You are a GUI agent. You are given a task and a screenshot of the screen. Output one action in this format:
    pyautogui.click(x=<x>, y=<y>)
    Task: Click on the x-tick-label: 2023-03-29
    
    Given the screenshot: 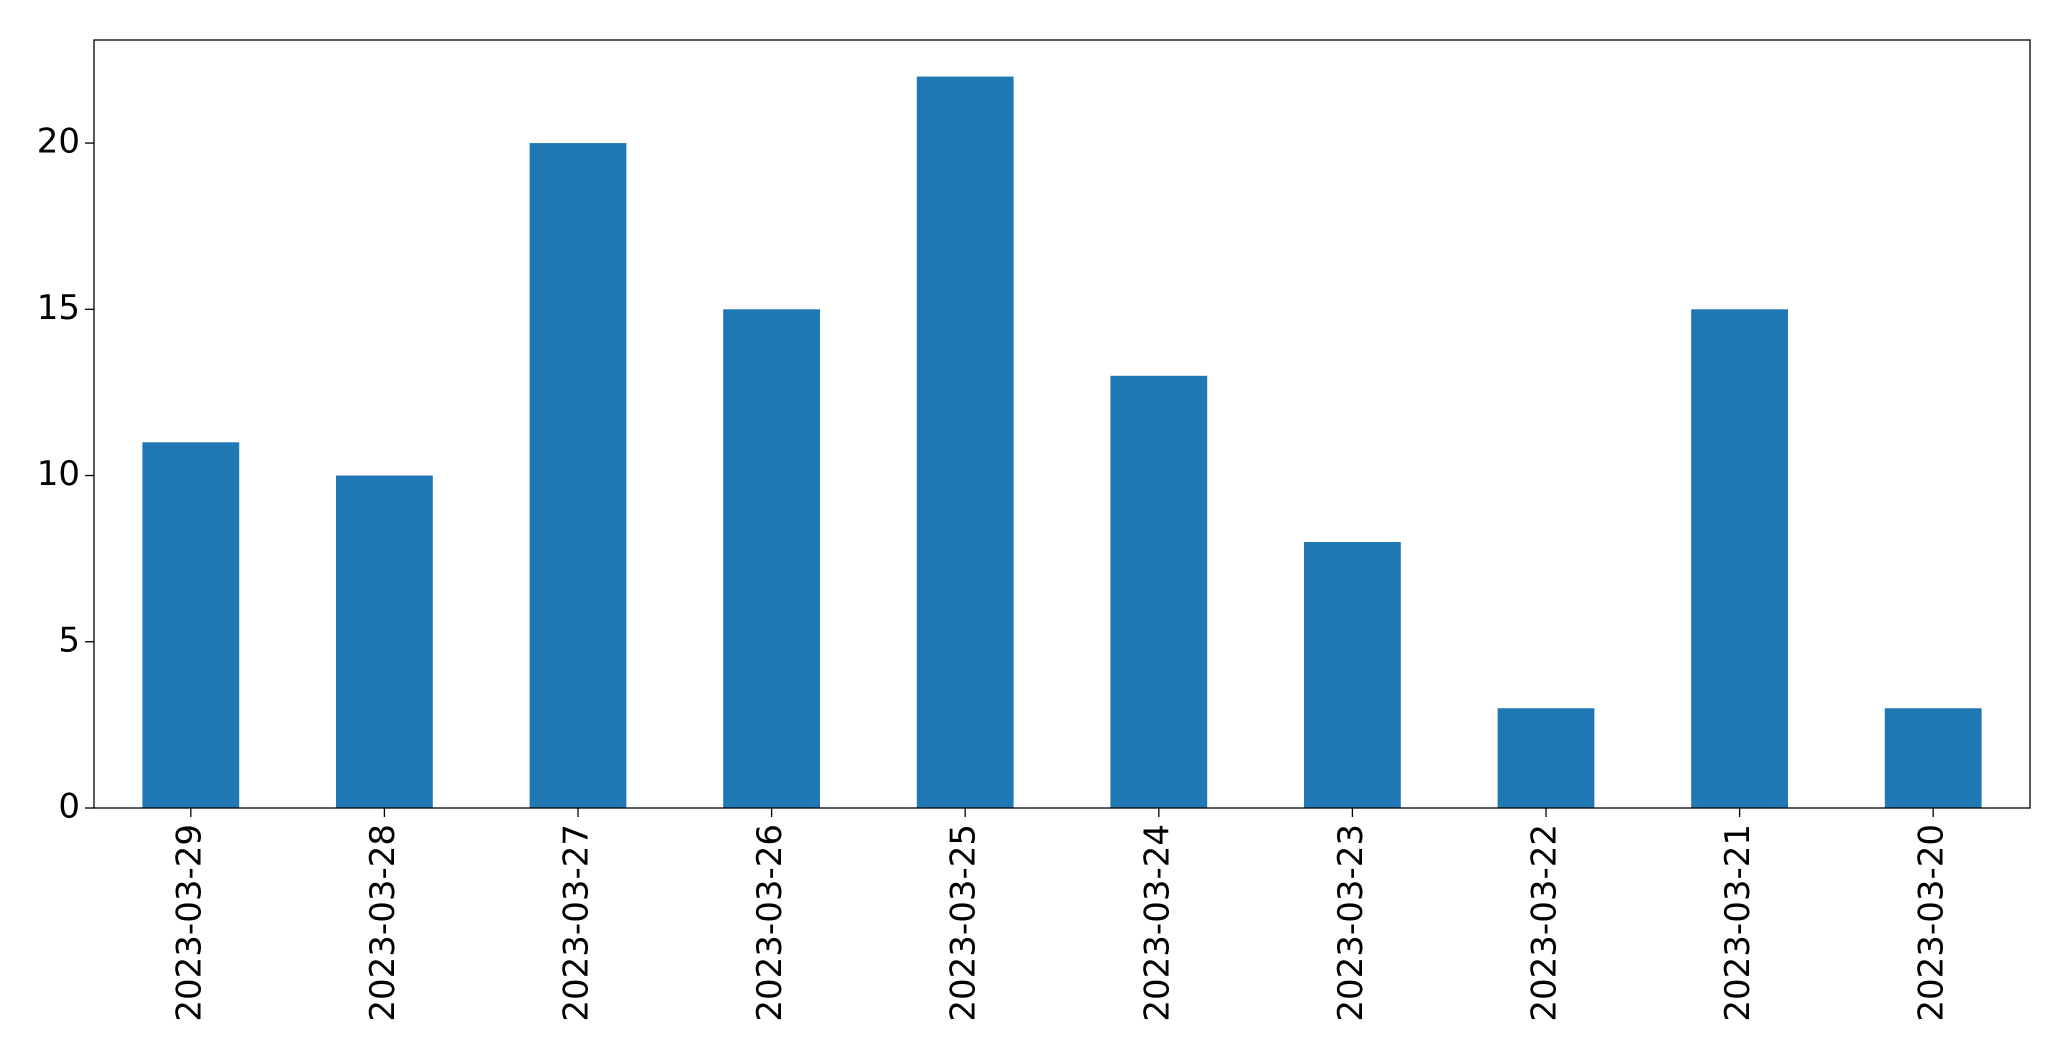 What is the action you would take?
    pyautogui.click(x=189, y=923)
    